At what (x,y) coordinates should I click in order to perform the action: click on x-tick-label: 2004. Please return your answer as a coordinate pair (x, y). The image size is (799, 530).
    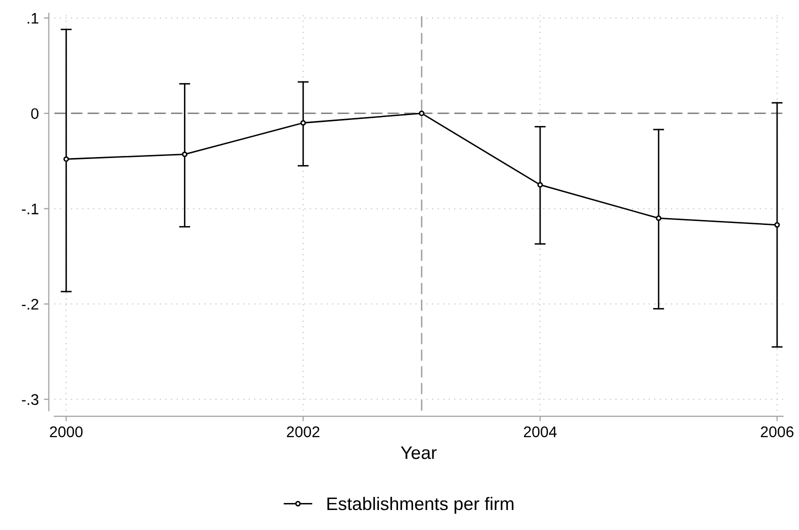
    Looking at the image, I should click on (540, 432).